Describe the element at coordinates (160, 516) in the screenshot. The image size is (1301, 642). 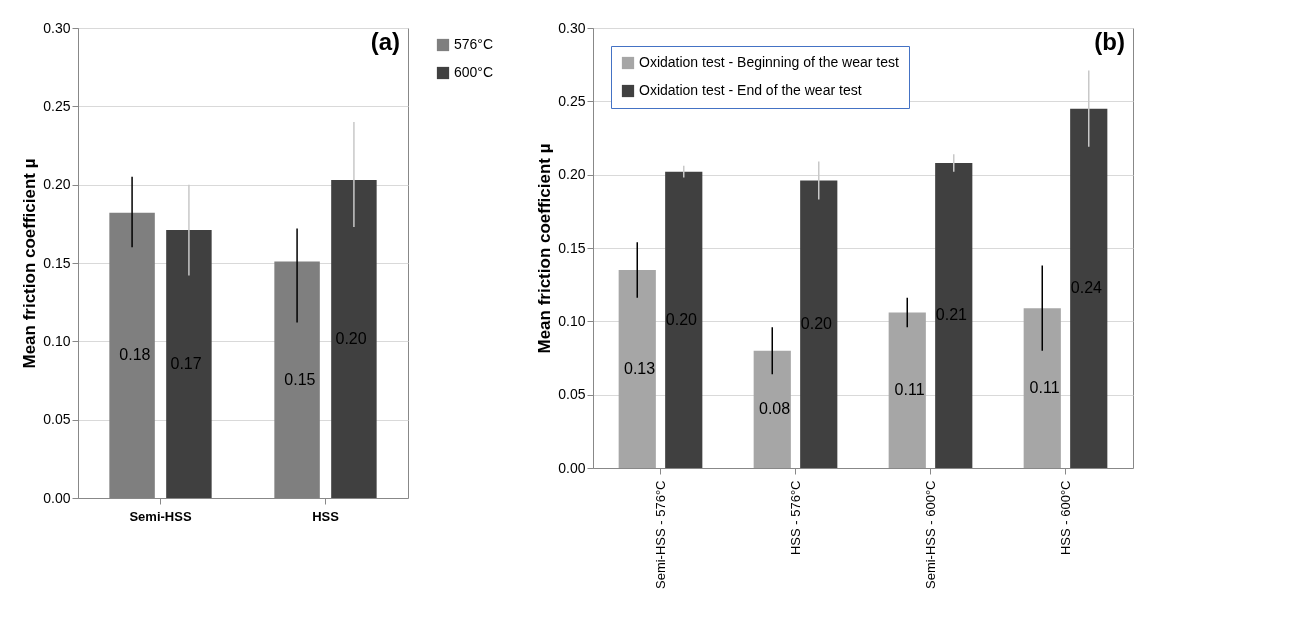
I see `x-tick-label: Semi-HSS` at that location.